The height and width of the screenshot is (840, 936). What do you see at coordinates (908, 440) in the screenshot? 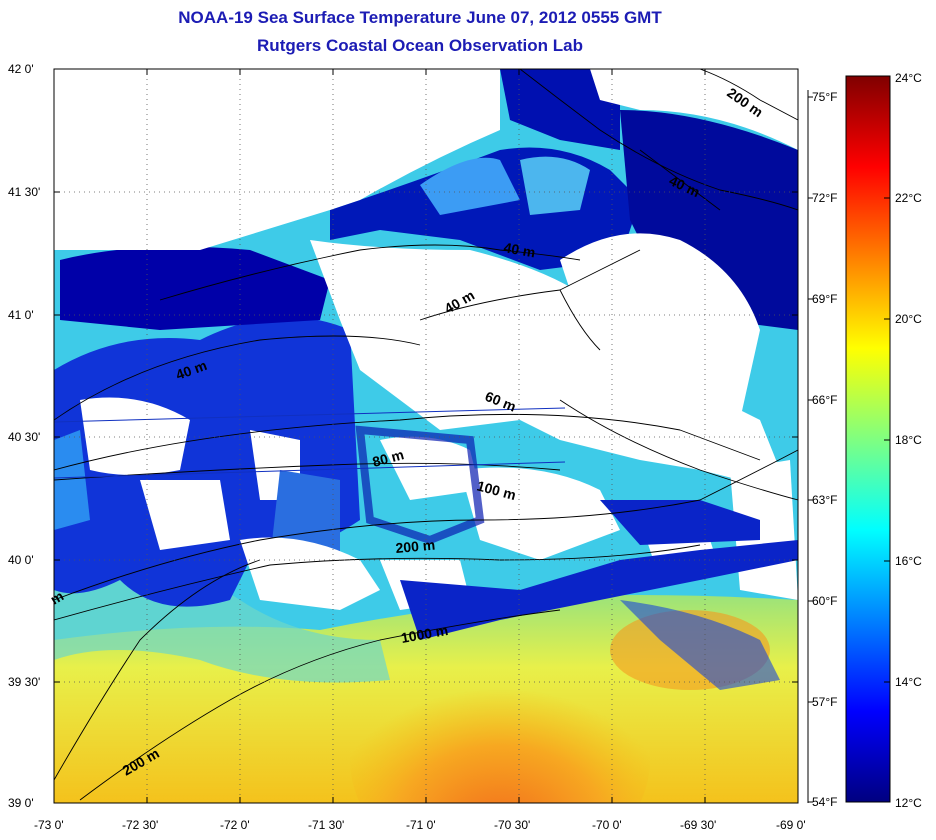
I see `celsius-label: 18°C` at bounding box center [908, 440].